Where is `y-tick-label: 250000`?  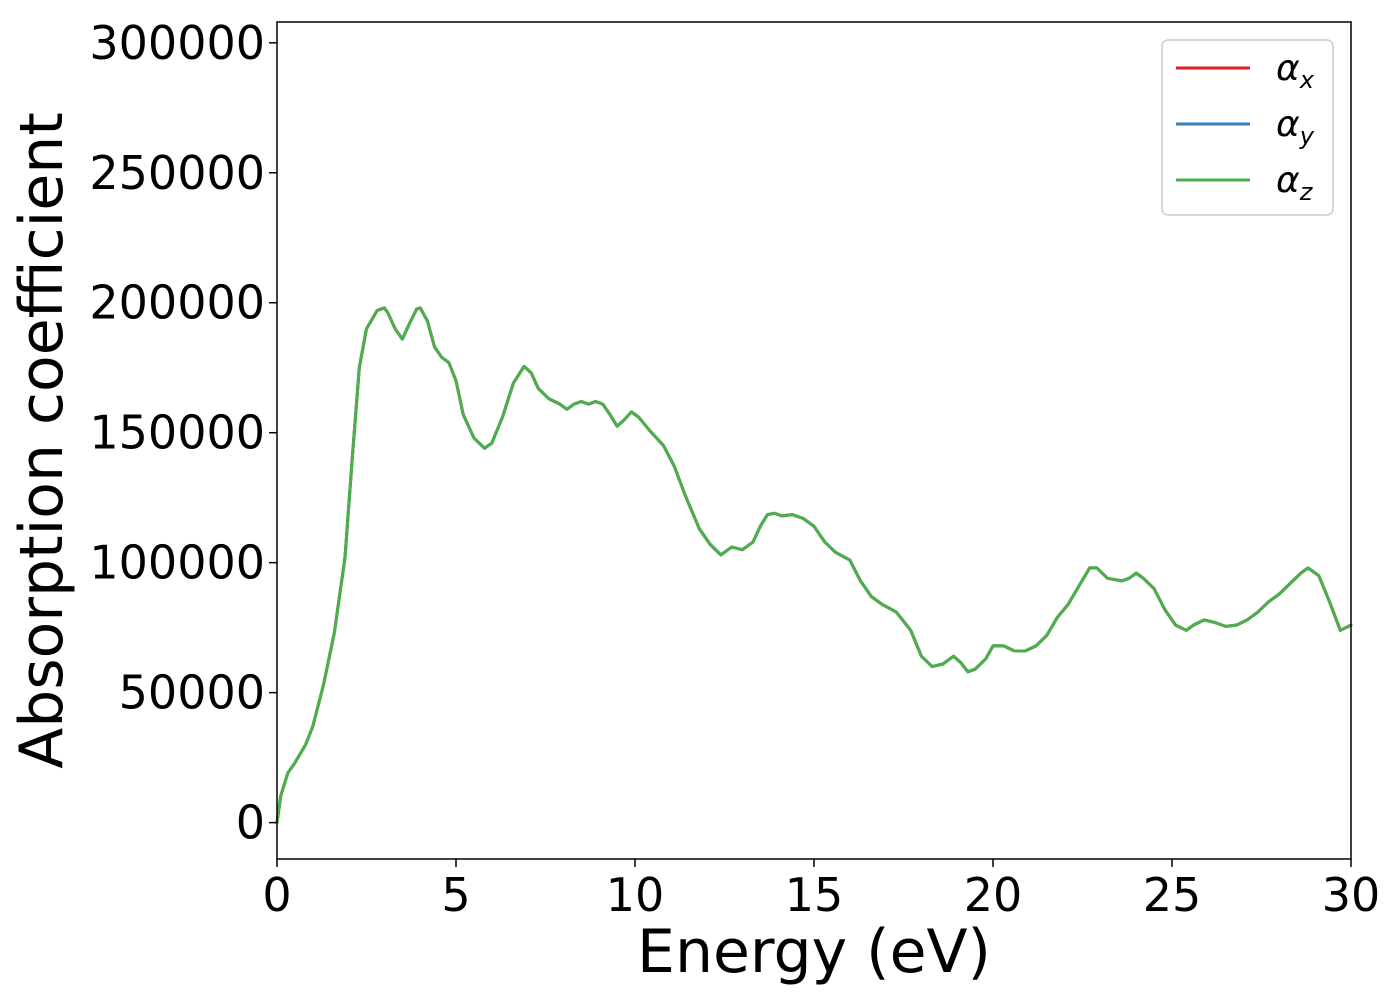
y-tick-label: 250000 is located at coordinates (177, 173).